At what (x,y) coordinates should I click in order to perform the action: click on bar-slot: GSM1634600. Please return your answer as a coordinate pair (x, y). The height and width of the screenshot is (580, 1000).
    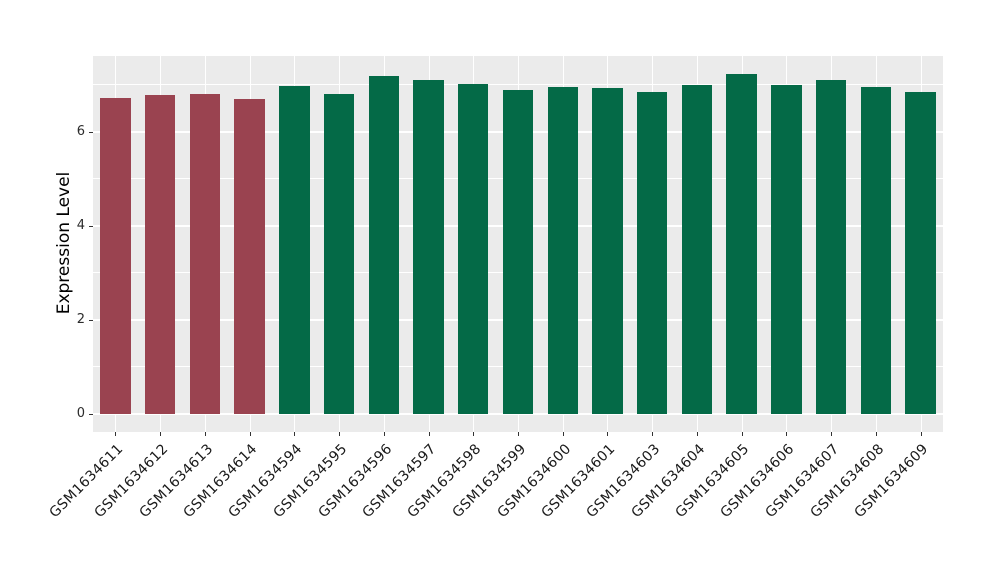
    Looking at the image, I should click on (539, 288).